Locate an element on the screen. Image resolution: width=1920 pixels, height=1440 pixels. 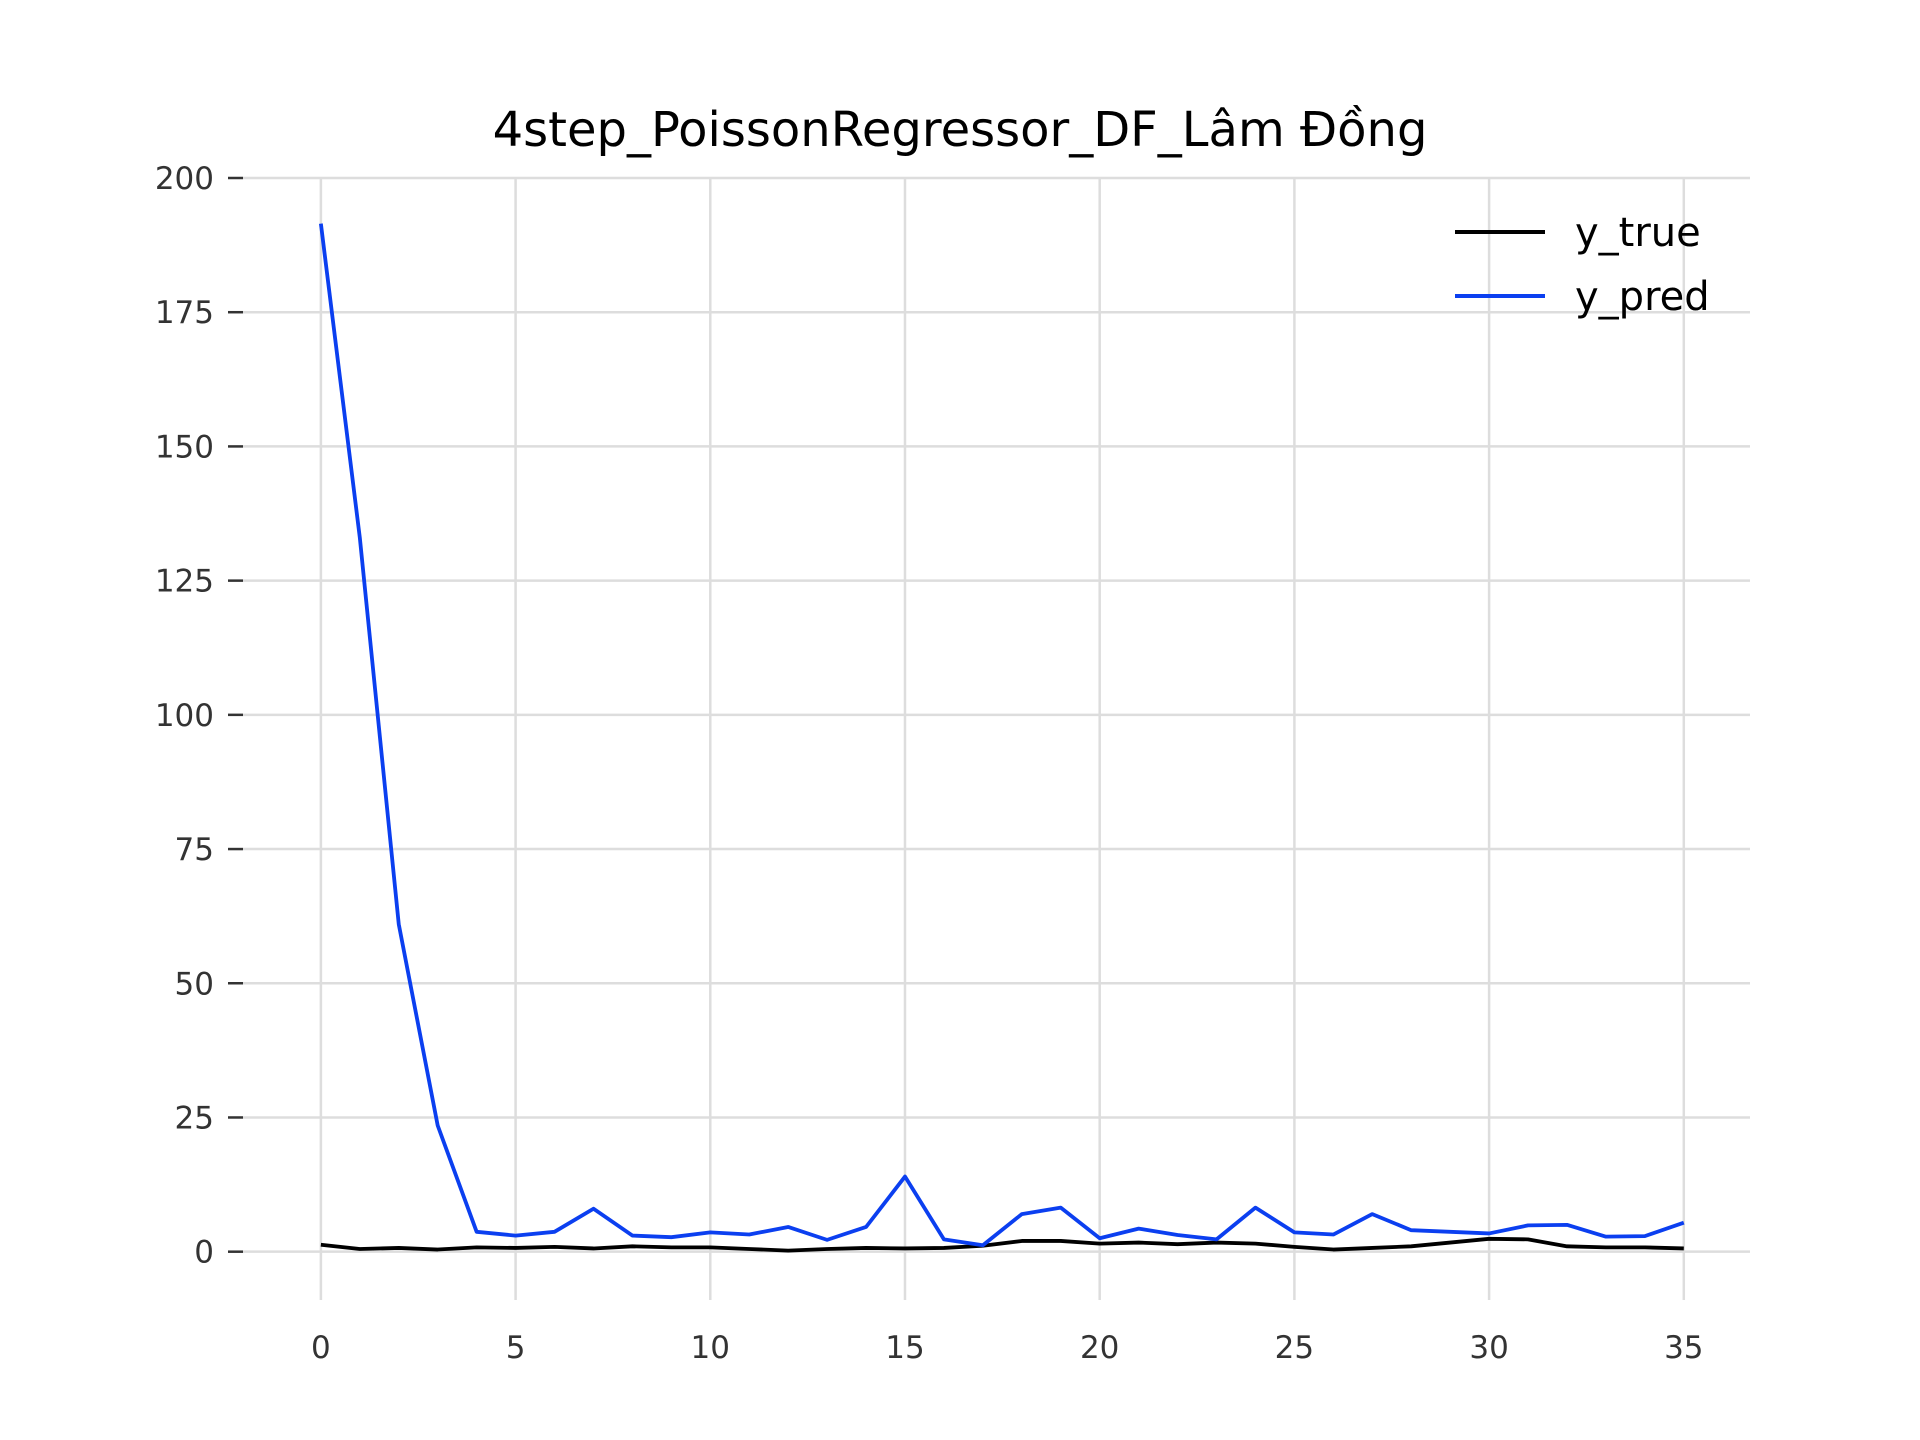
y-tick-label: 175 is located at coordinates (184, 313).